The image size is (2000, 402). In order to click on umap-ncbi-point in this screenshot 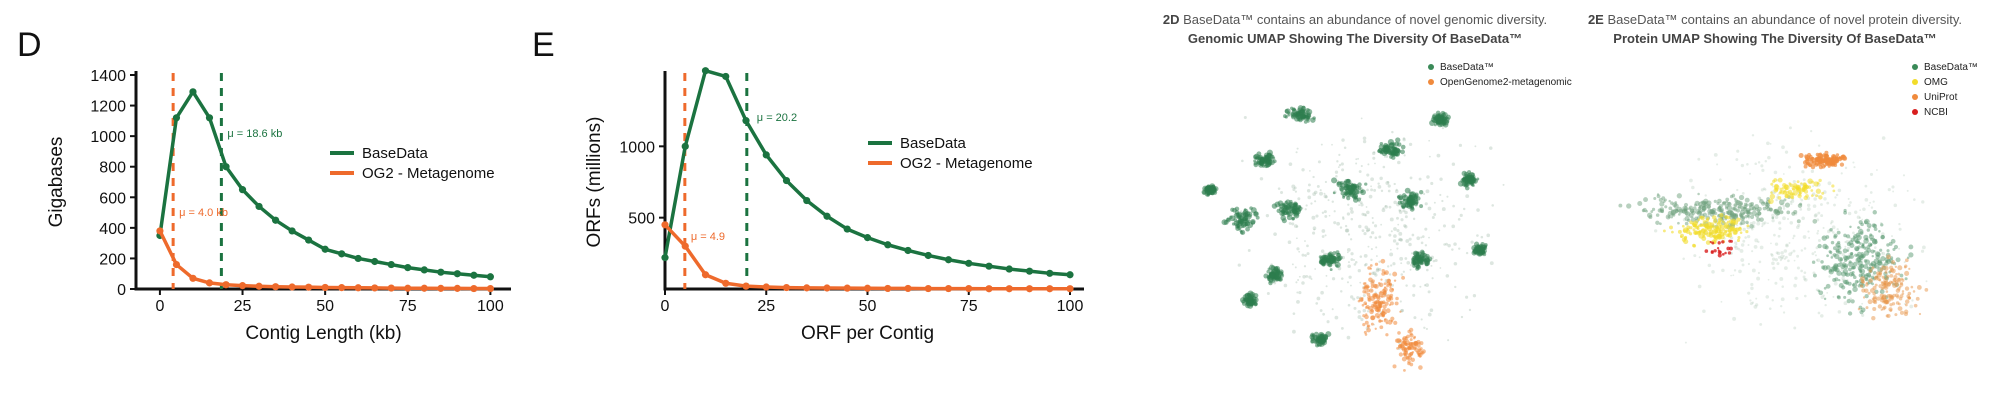, I will do `click(1712, 252)`.